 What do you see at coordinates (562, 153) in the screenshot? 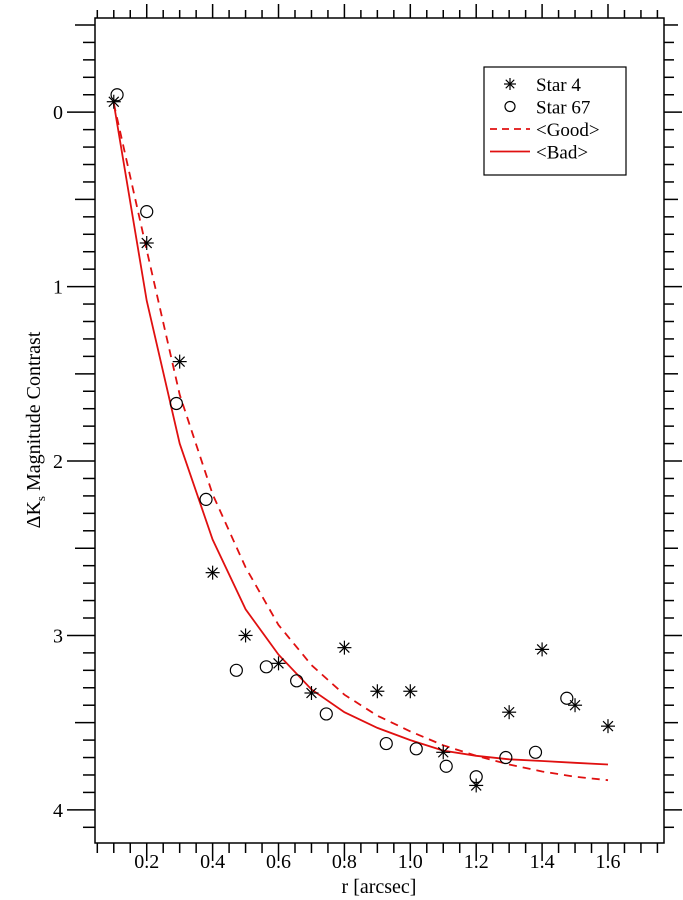
I see `legend-label: <Bad>` at bounding box center [562, 153].